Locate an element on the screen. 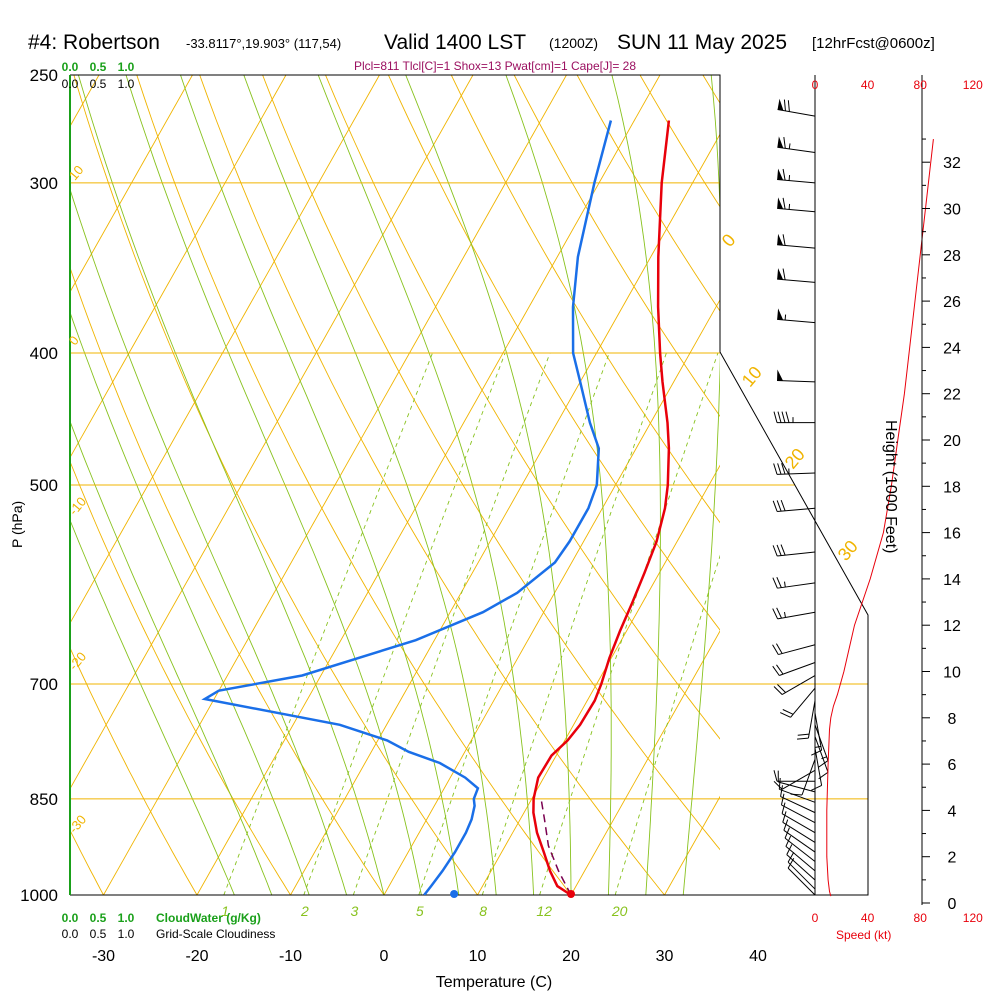  x-tick-label: -20 is located at coordinates (196, 956).